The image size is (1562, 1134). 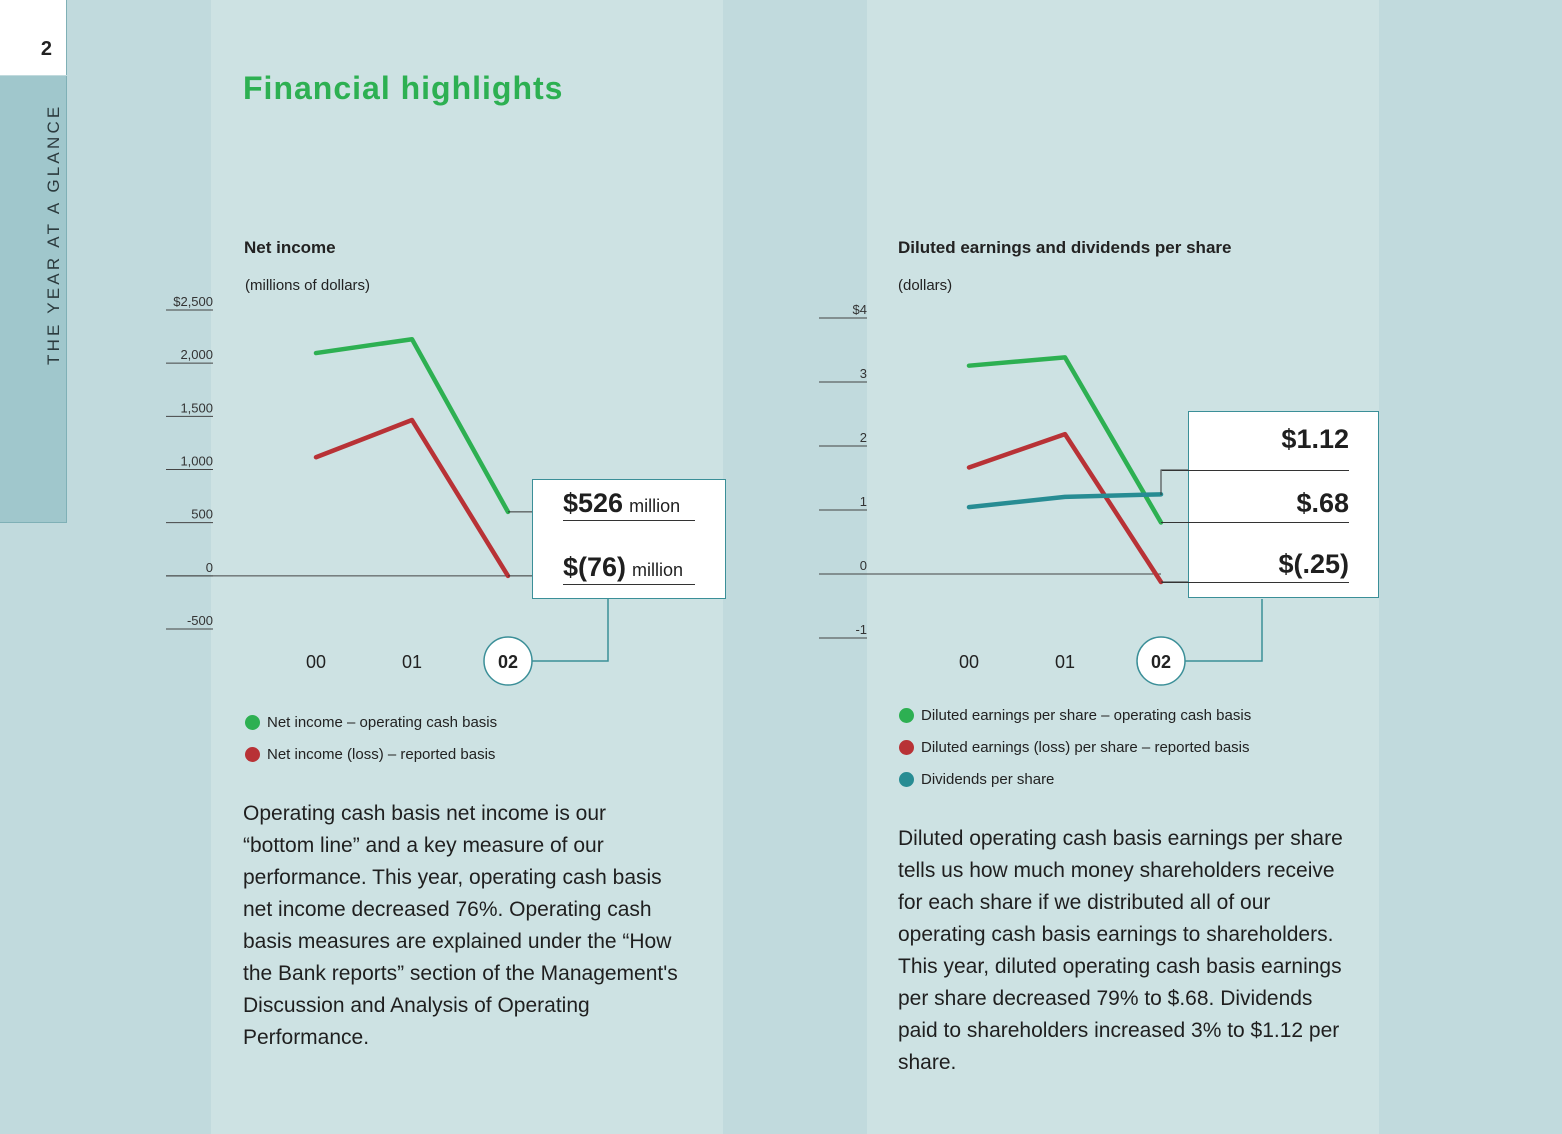 I want to click on callout-value: $1.12, so click(x=1315, y=439).